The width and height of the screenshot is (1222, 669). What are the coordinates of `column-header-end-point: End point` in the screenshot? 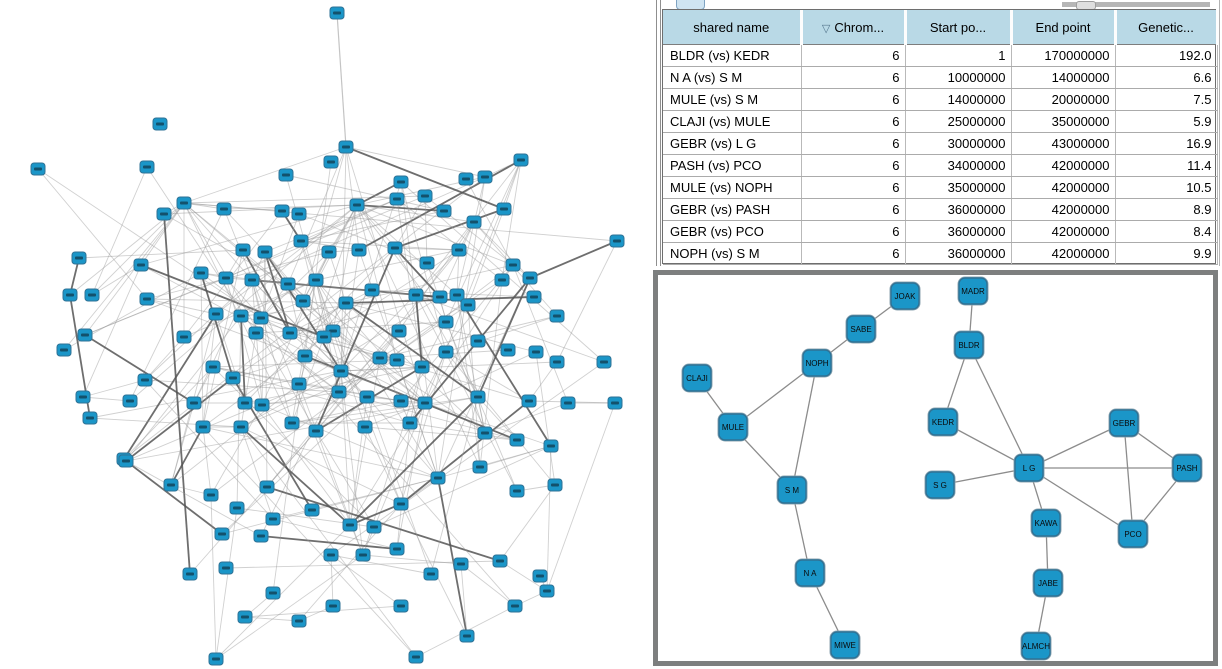 It's located at (1064, 27).